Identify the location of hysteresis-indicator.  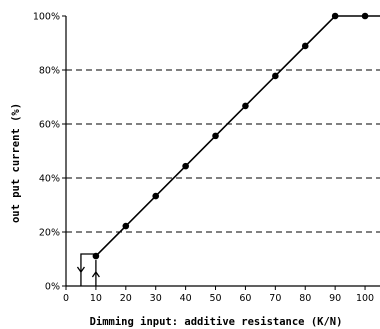
(88, 269).